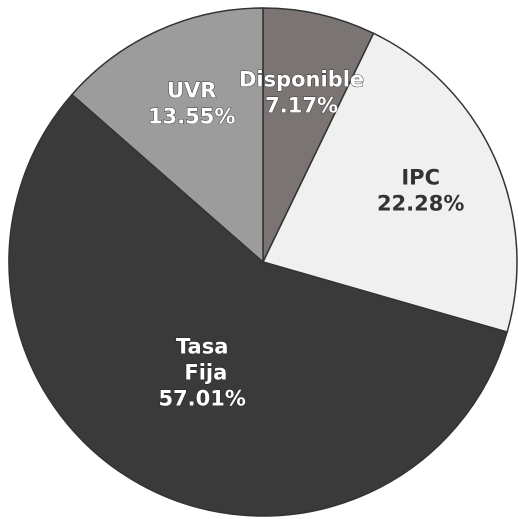  I want to click on slice-value-label: 22.28%, so click(420, 203).